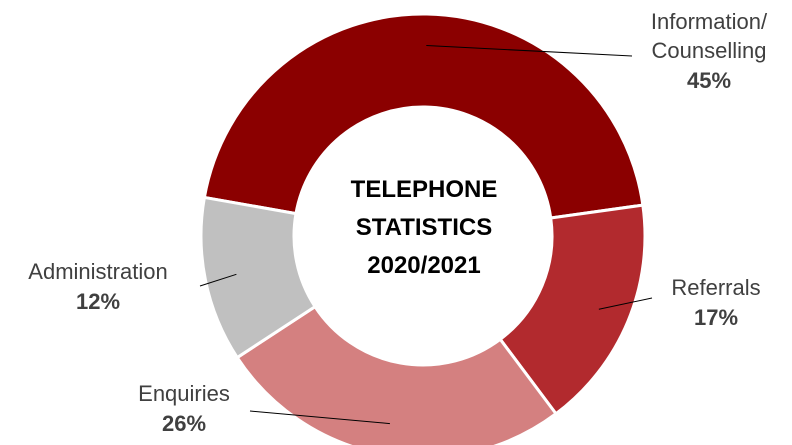 This screenshot has width=792, height=445. Describe the element at coordinates (709, 80) in the screenshot. I see `slice-0-value-label: 45%` at that location.